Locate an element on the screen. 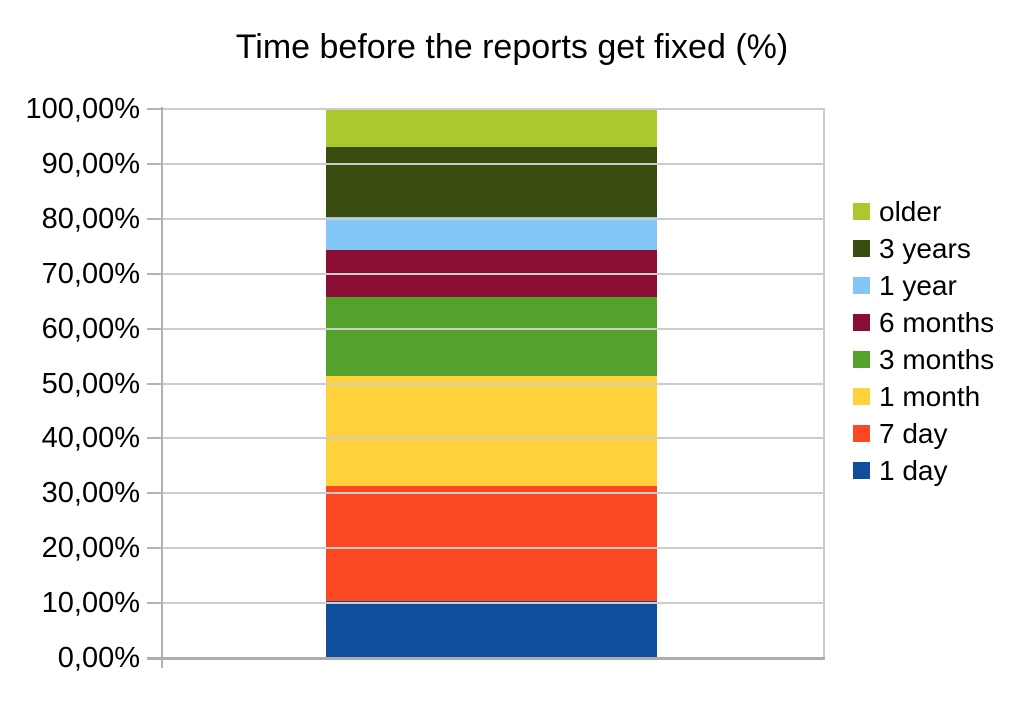 The height and width of the screenshot is (702, 1024). bar-segment-1-month is located at coordinates (491, 431).